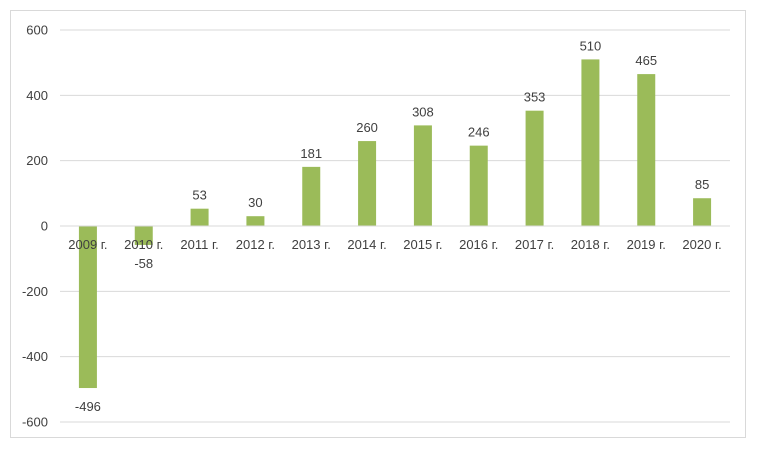 This screenshot has width=760, height=450. I want to click on data-label: 260, so click(367, 127).